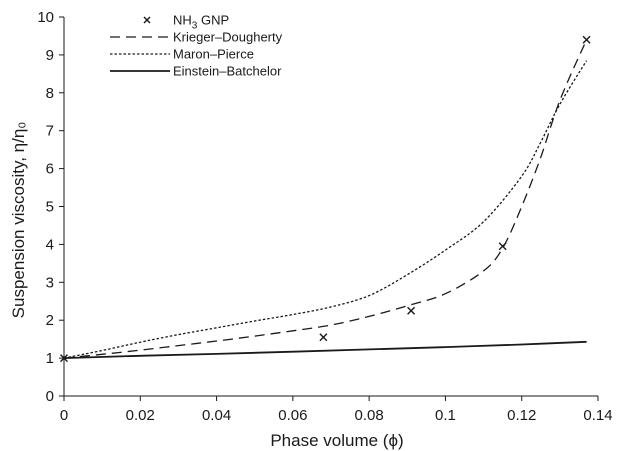  Describe the element at coordinates (597, 415) in the screenshot. I see `x-tick-label: 0.14` at that location.